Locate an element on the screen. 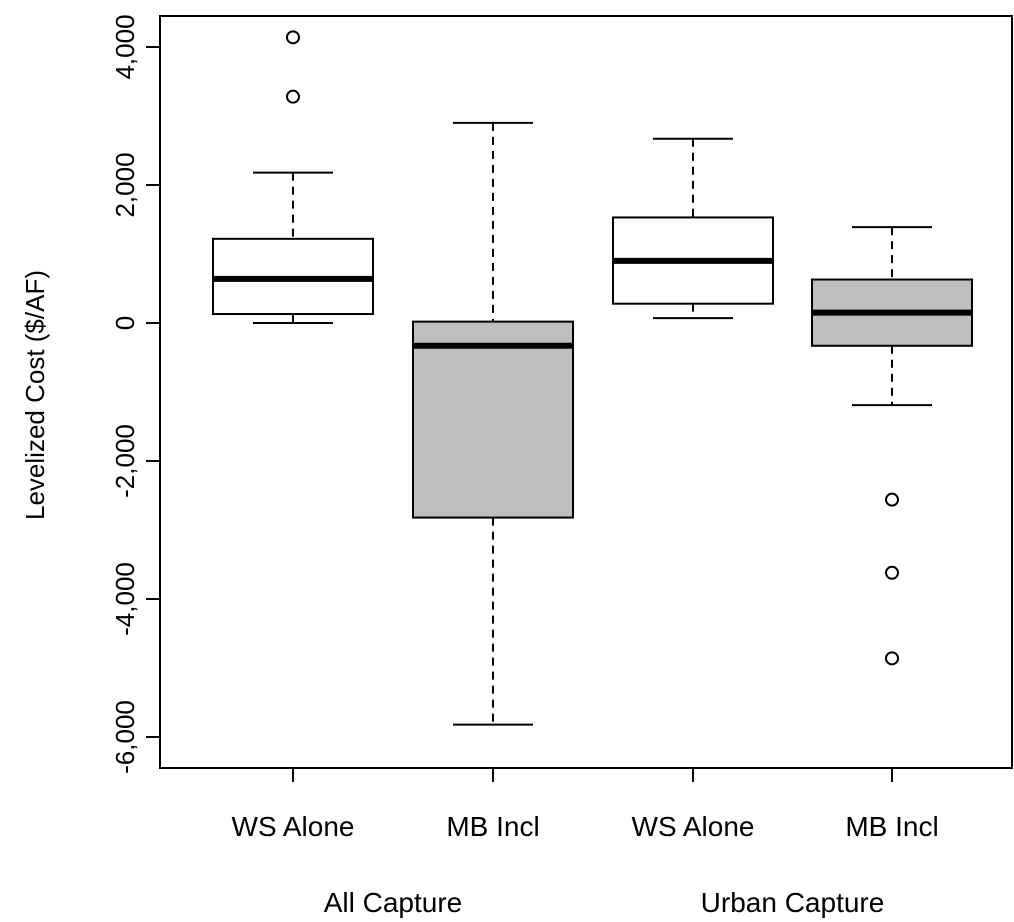 The width and height of the screenshot is (1014, 922). y-tick-label: -6,000 is located at coordinates (125, 737).